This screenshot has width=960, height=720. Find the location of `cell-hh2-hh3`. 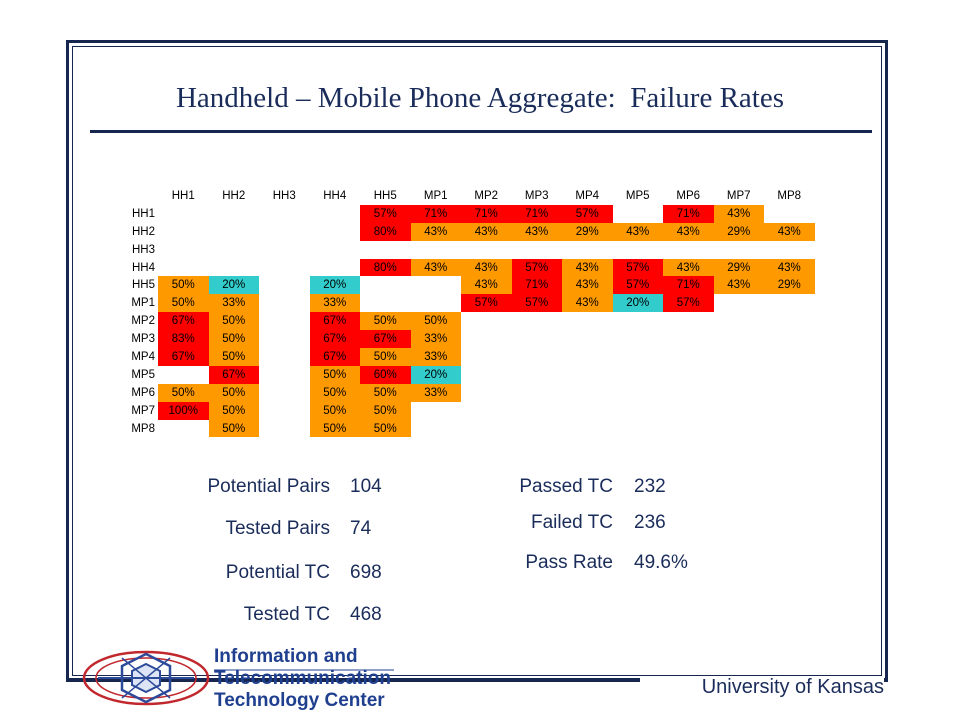

cell-hh2-hh3 is located at coordinates (284, 232).